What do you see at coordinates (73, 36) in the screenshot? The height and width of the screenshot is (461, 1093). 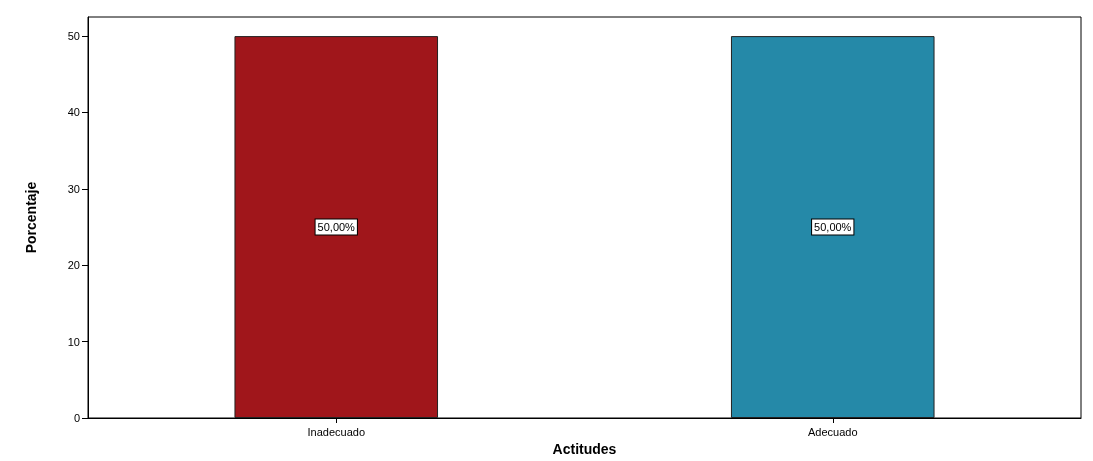 I see `y-tick-label: 50` at bounding box center [73, 36].